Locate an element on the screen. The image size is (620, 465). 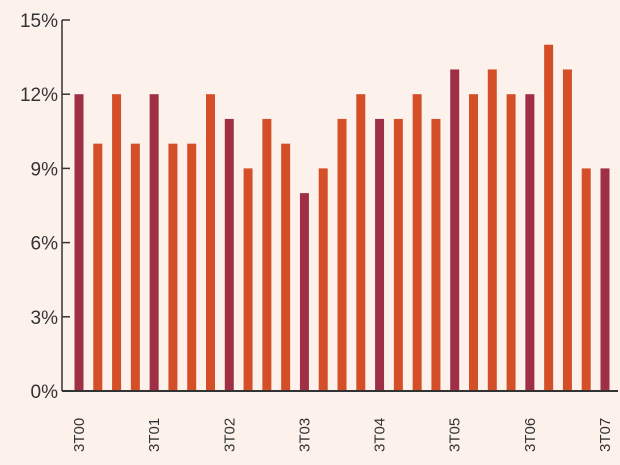
x-tick-label: 3T03 is located at coordinates (304, 435).